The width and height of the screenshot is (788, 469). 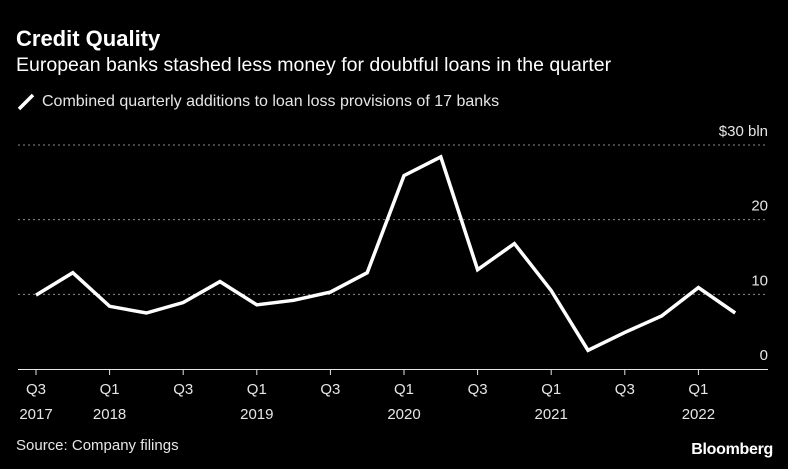 What do you see at coordinates (26, 102) in the screenshot?
I see `legend-line-icon` at bounding box center [26, 102].